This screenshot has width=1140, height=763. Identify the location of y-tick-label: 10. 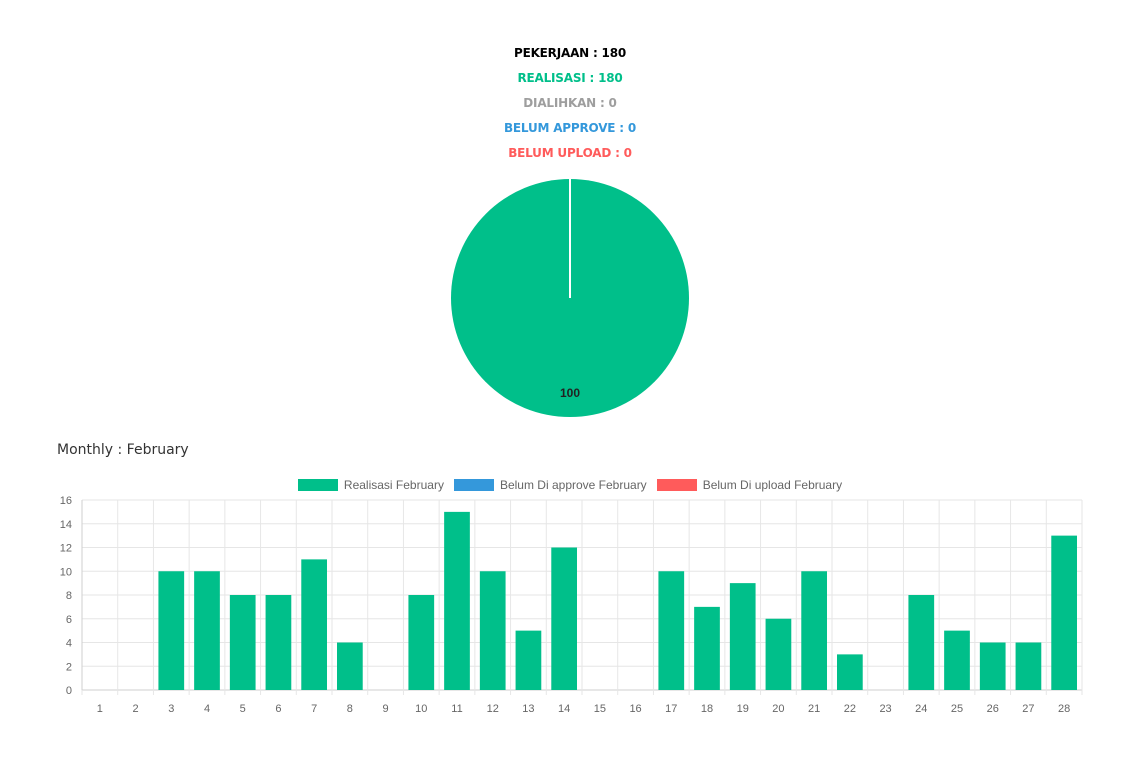
(66, 572).